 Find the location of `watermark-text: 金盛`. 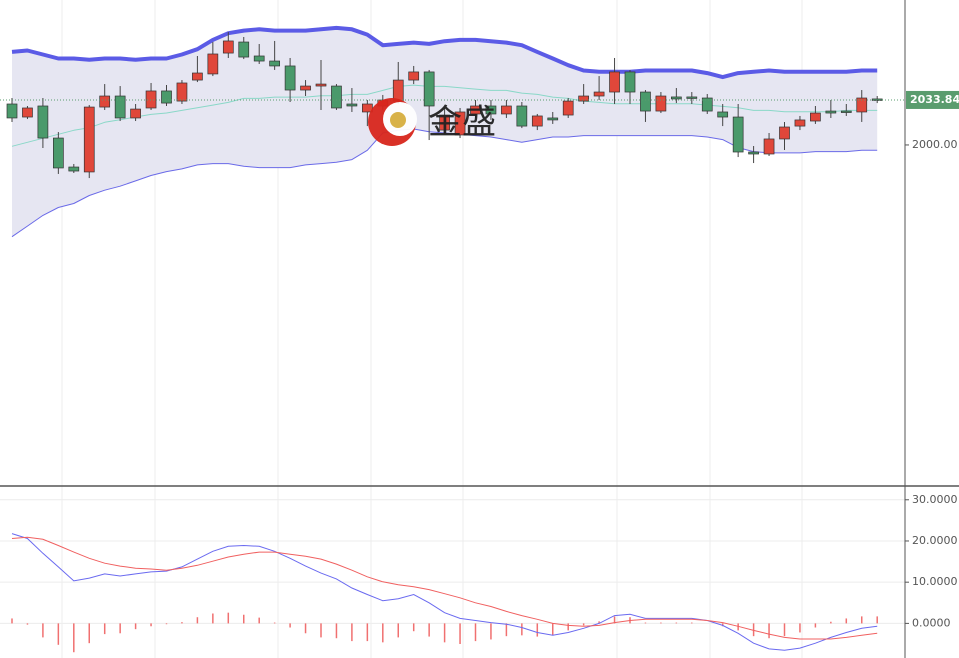

watermark-text: 金盛 is located at coordinates (462, 123).